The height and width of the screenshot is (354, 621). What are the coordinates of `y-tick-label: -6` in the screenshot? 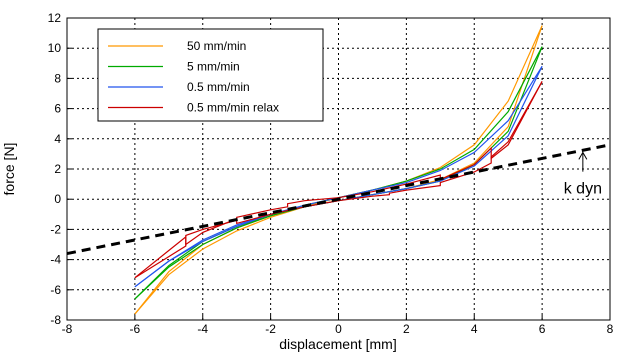 It's located at (55, 290).